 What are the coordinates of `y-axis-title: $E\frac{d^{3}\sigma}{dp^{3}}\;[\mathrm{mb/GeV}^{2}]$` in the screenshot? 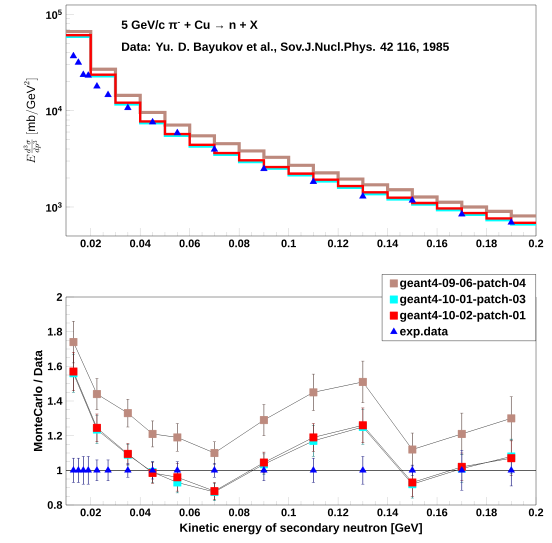 It's located at (32, 121).